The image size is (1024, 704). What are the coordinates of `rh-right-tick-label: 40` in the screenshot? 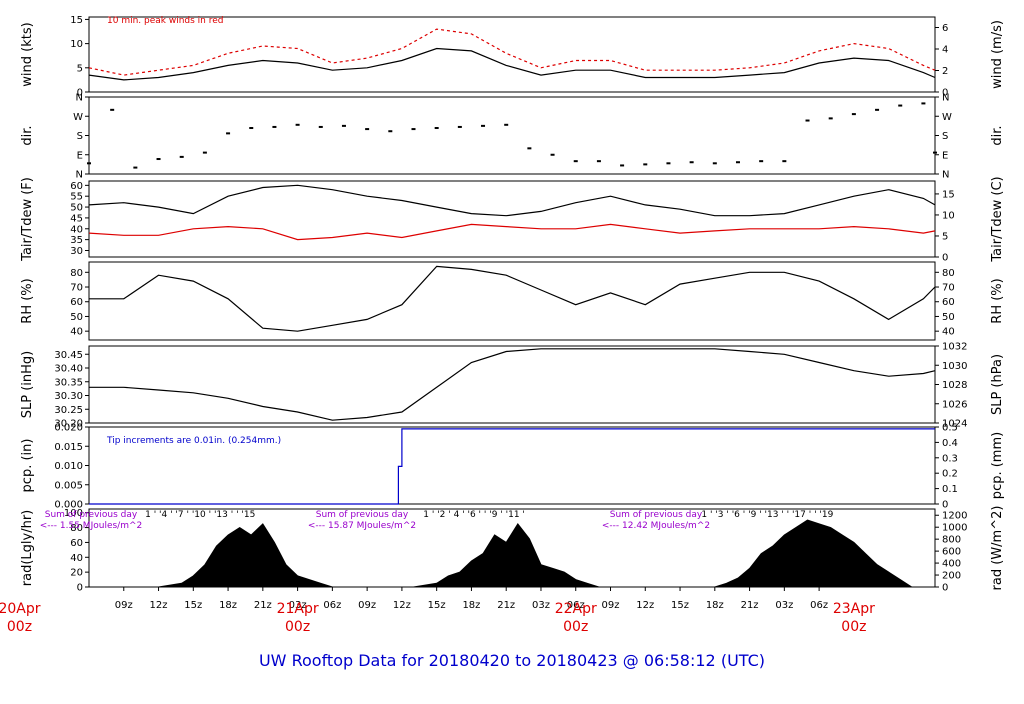 It's located at (948, 332).